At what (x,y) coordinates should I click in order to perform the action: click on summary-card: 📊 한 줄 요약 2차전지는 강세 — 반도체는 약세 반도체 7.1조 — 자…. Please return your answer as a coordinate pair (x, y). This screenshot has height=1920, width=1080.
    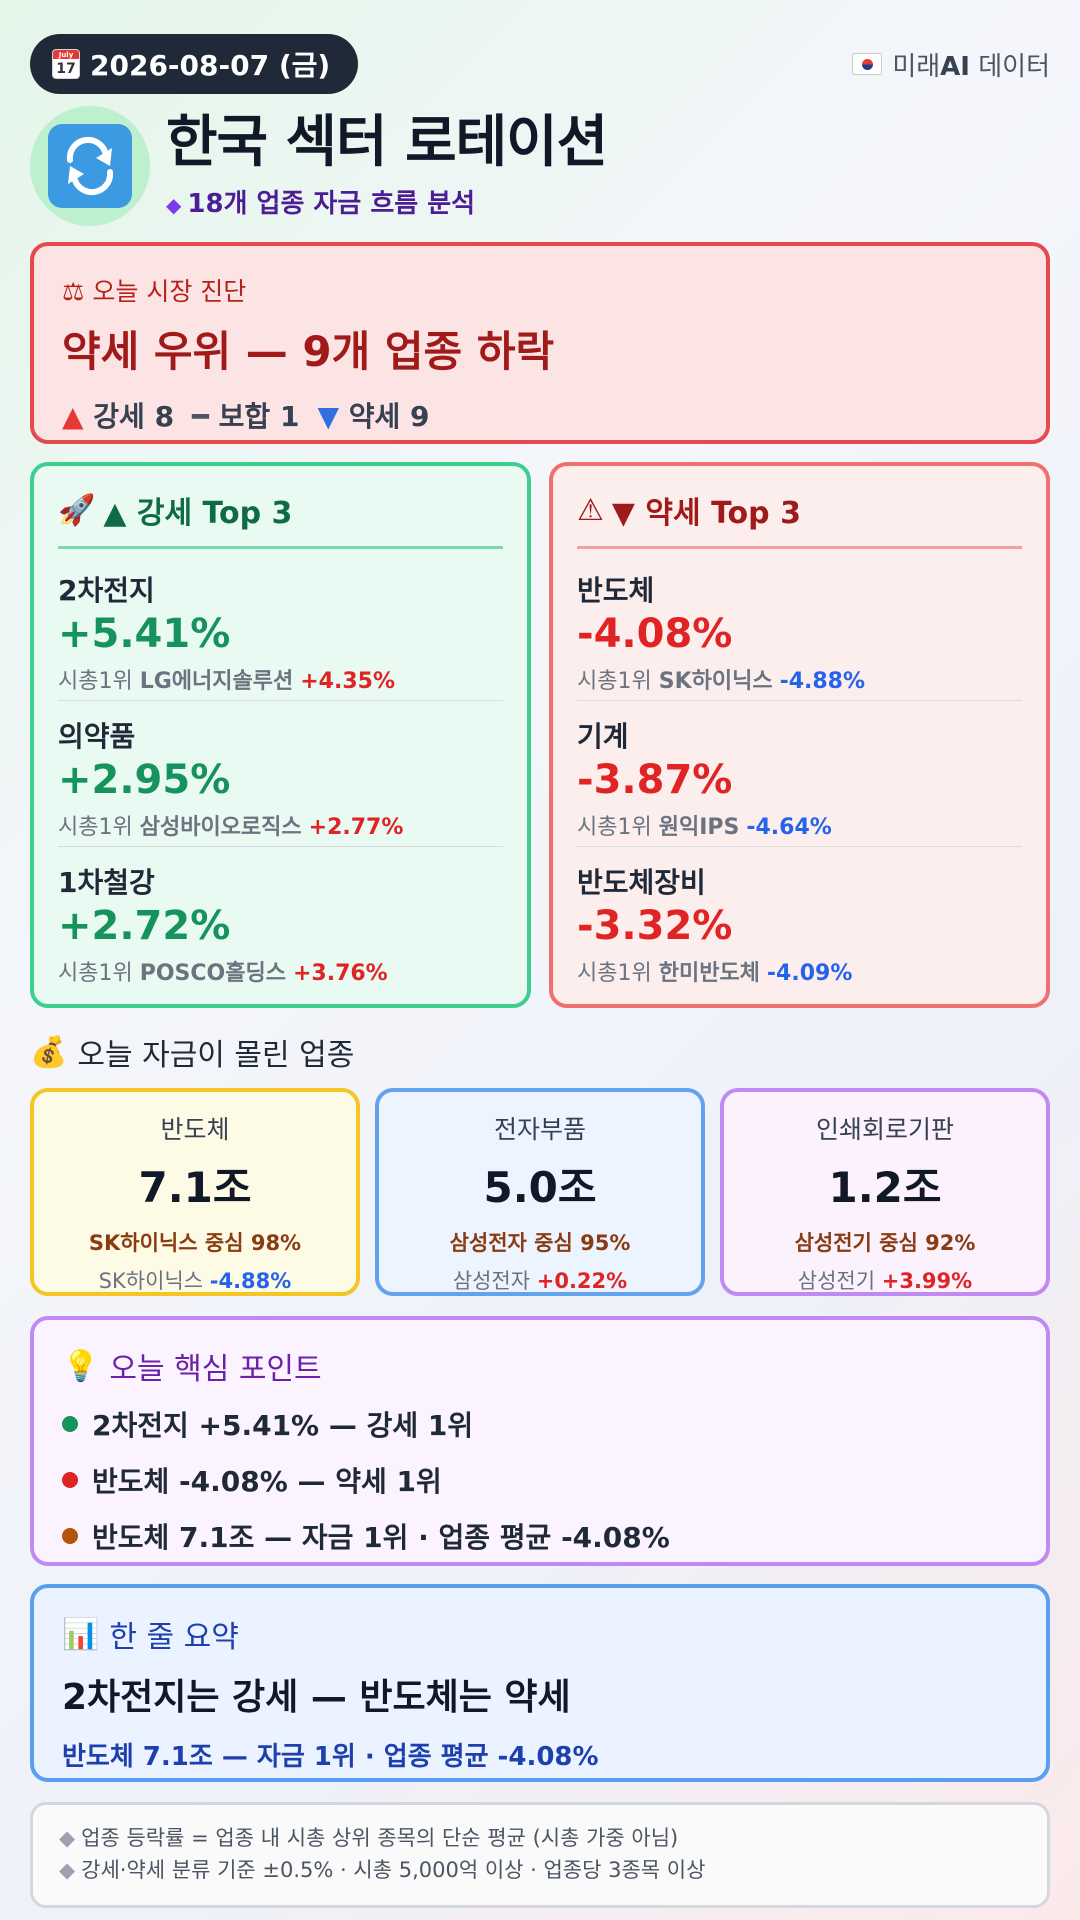
    Looking at the image, I should click on (540, 1683).